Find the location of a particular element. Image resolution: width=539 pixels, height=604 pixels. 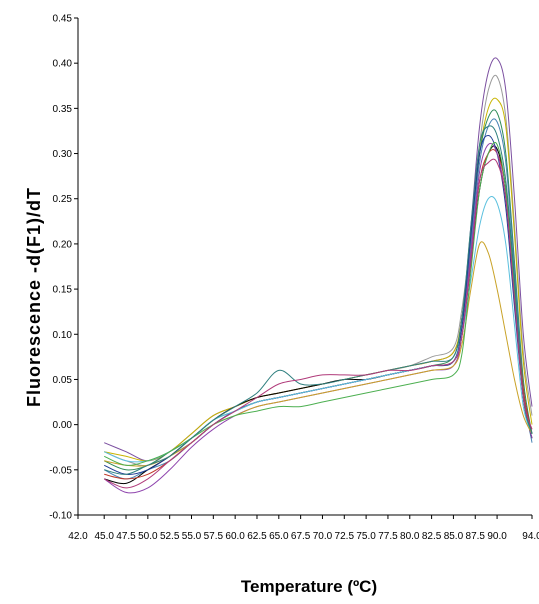

x-tick-label: 65.0 is located at coordinates (279, 536).